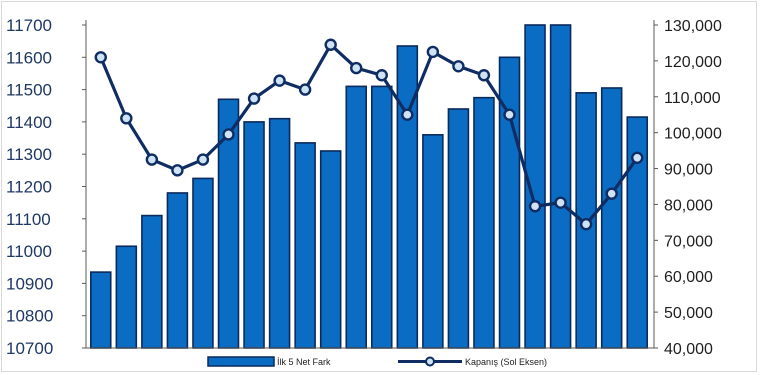 The image size is (761, 375). What do you see at coordinates (29, 187) in the screenshot?
I see `y-left-tick-label: 11200` at bounding box center [29, 187].